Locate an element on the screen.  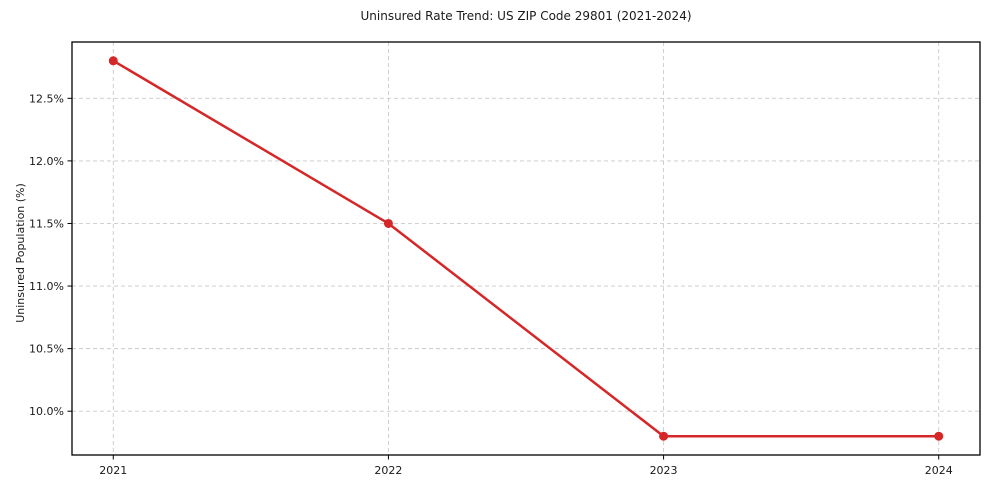
y-tick-label: 11.5% is located at coordinates (46, 223).